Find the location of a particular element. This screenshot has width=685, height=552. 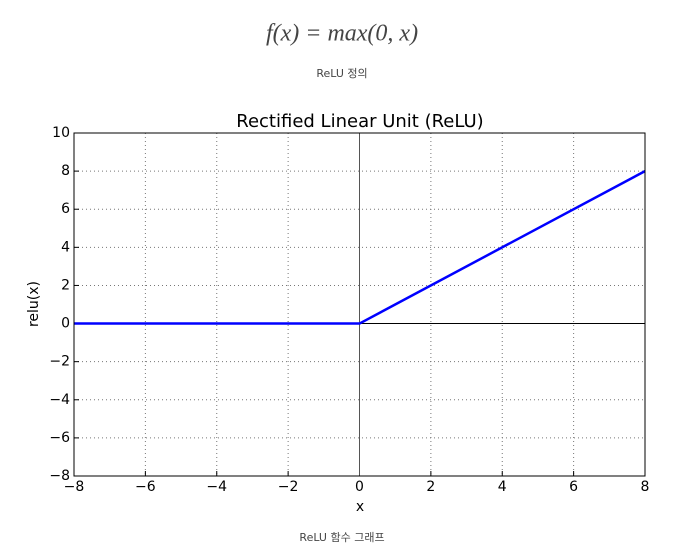

x-axis-label: x is located at coordinates (360, 507).